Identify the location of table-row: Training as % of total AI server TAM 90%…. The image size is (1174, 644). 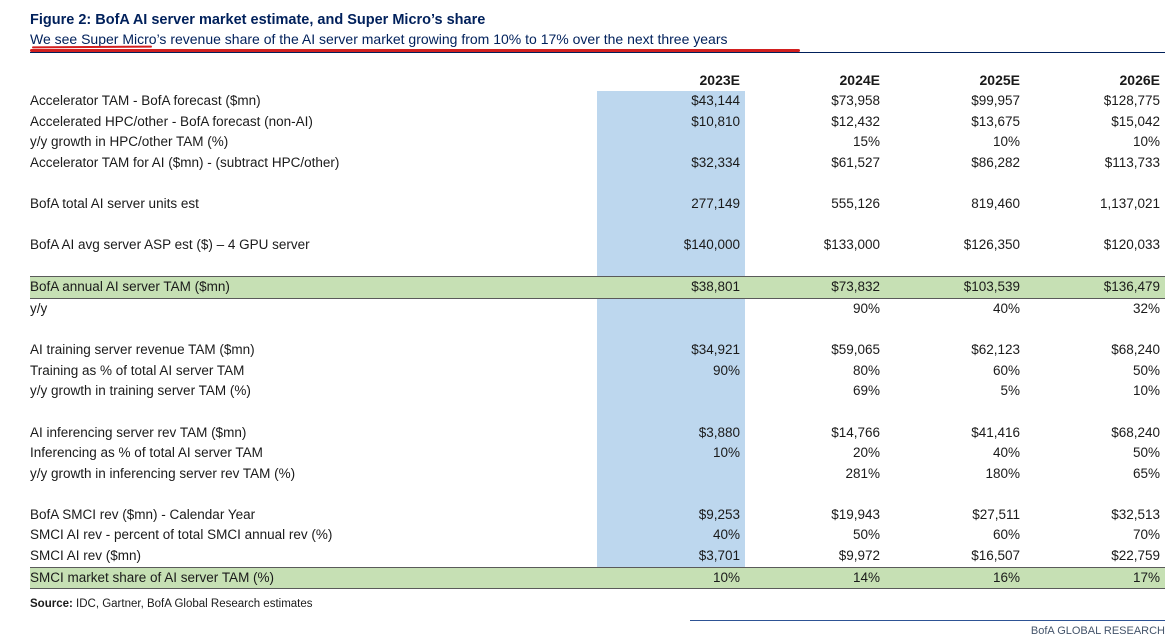
(597, 371).